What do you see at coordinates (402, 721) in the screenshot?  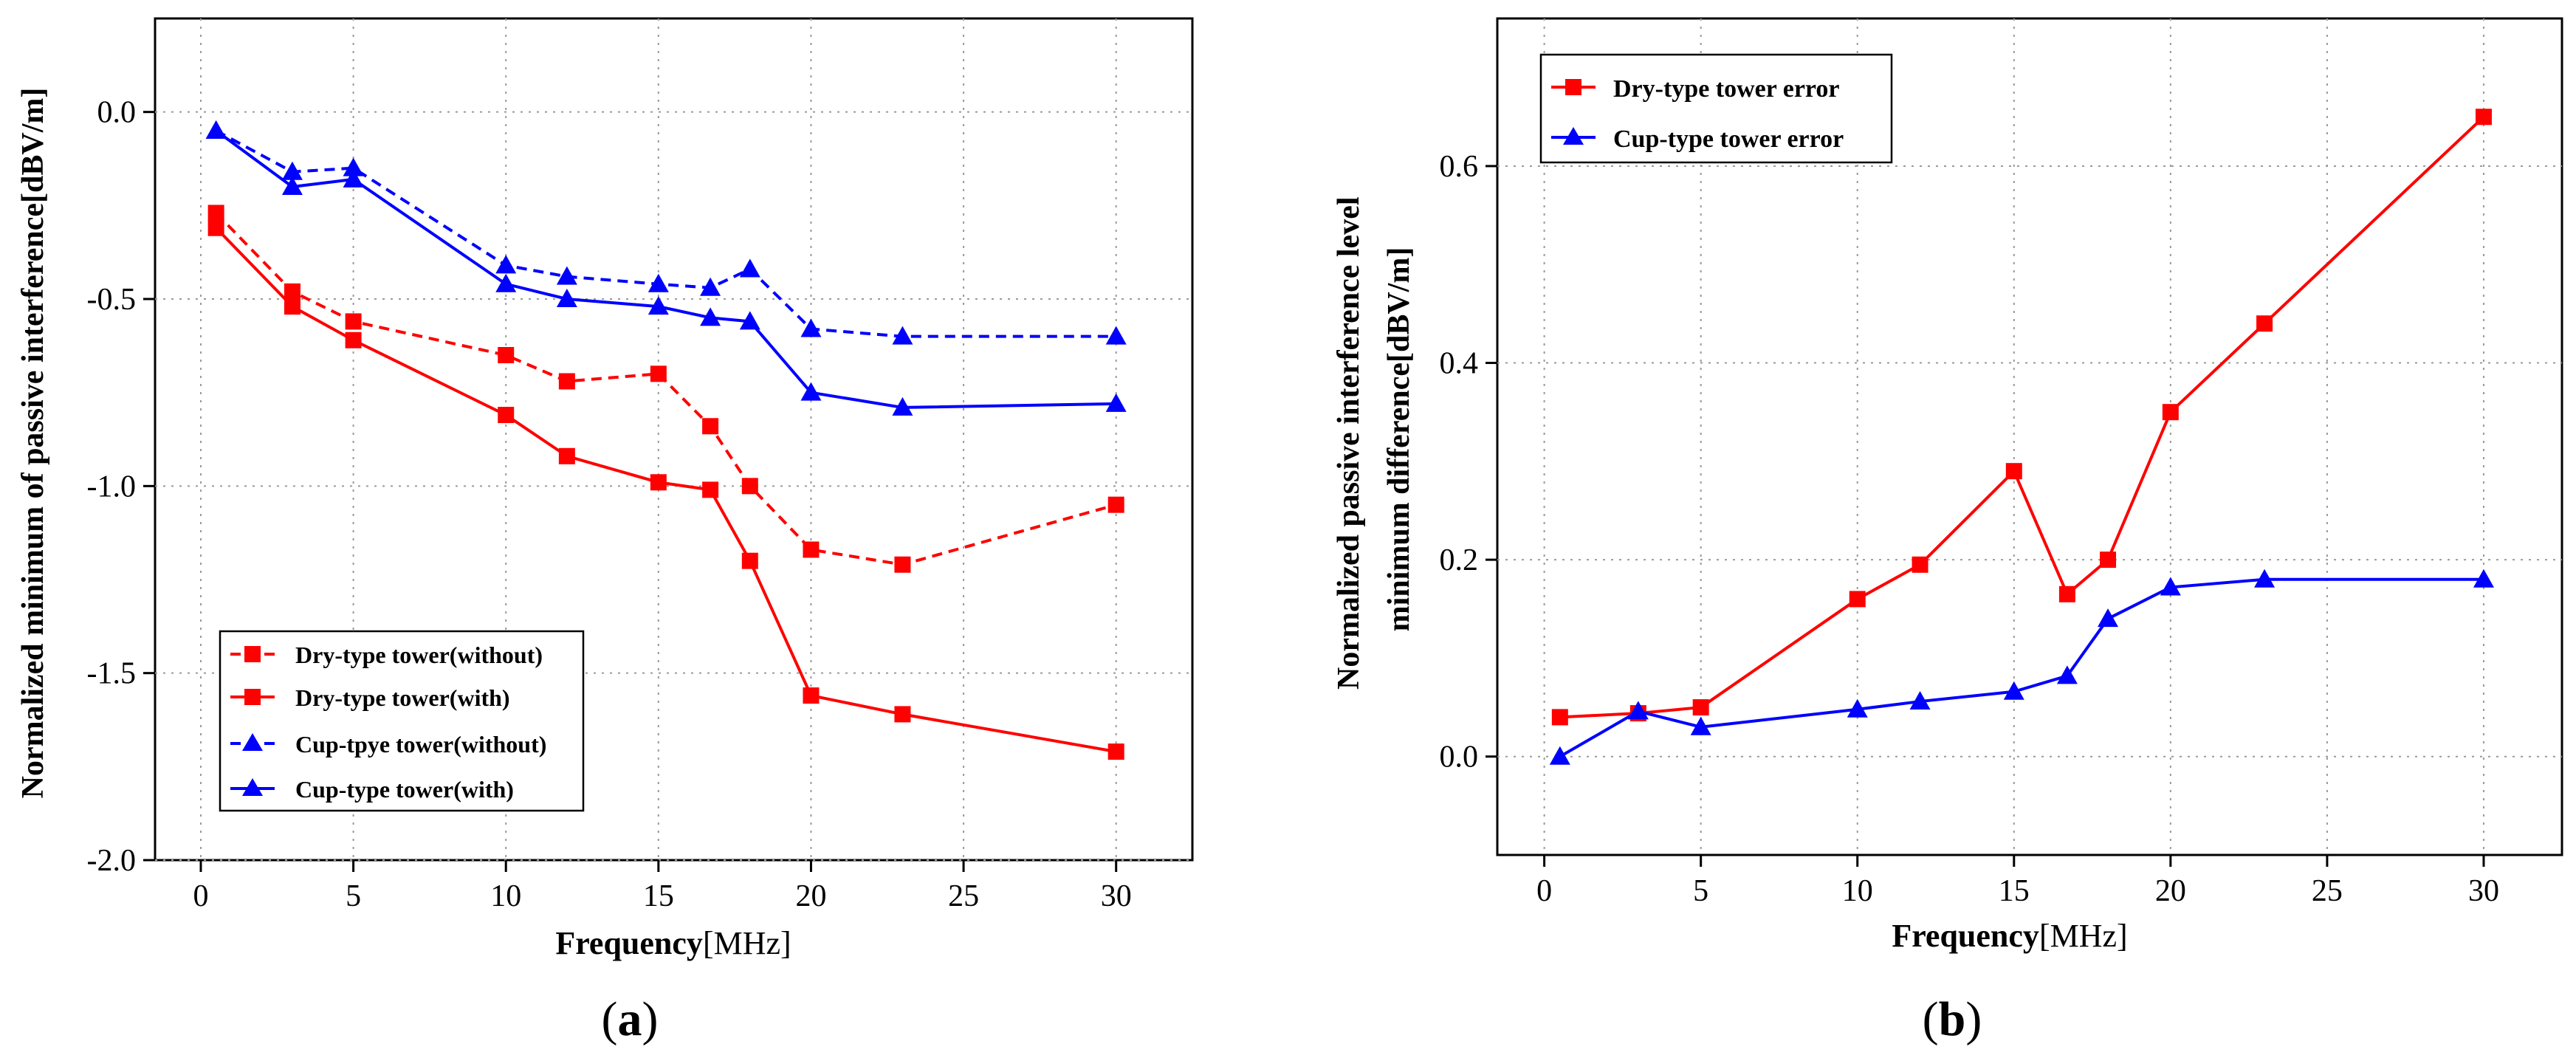 I see `panel-a-legend-frame` at bounding box center [402, 721].